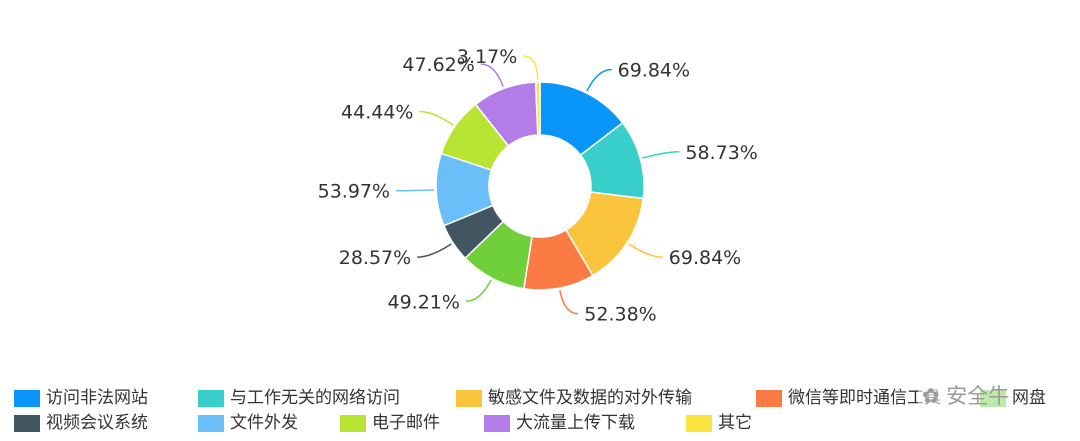 The image size is (1080, 441). Describe the element at coordinates (375, 258) in the screenshot. I see `data-label-video-conference: 28.57%` at that location.